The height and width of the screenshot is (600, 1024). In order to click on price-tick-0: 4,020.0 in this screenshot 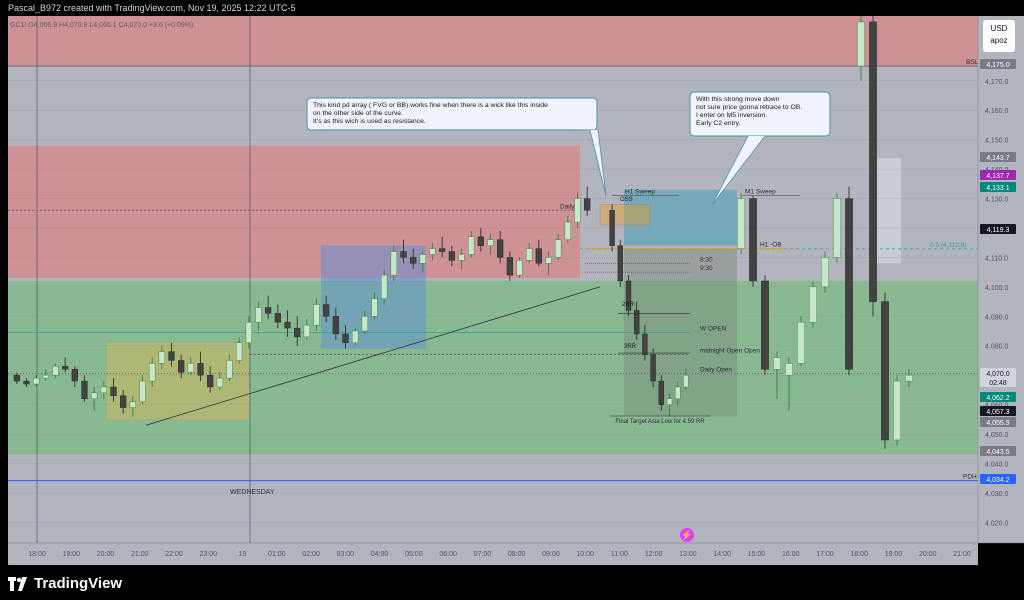, I will do `click(996, 523)`.